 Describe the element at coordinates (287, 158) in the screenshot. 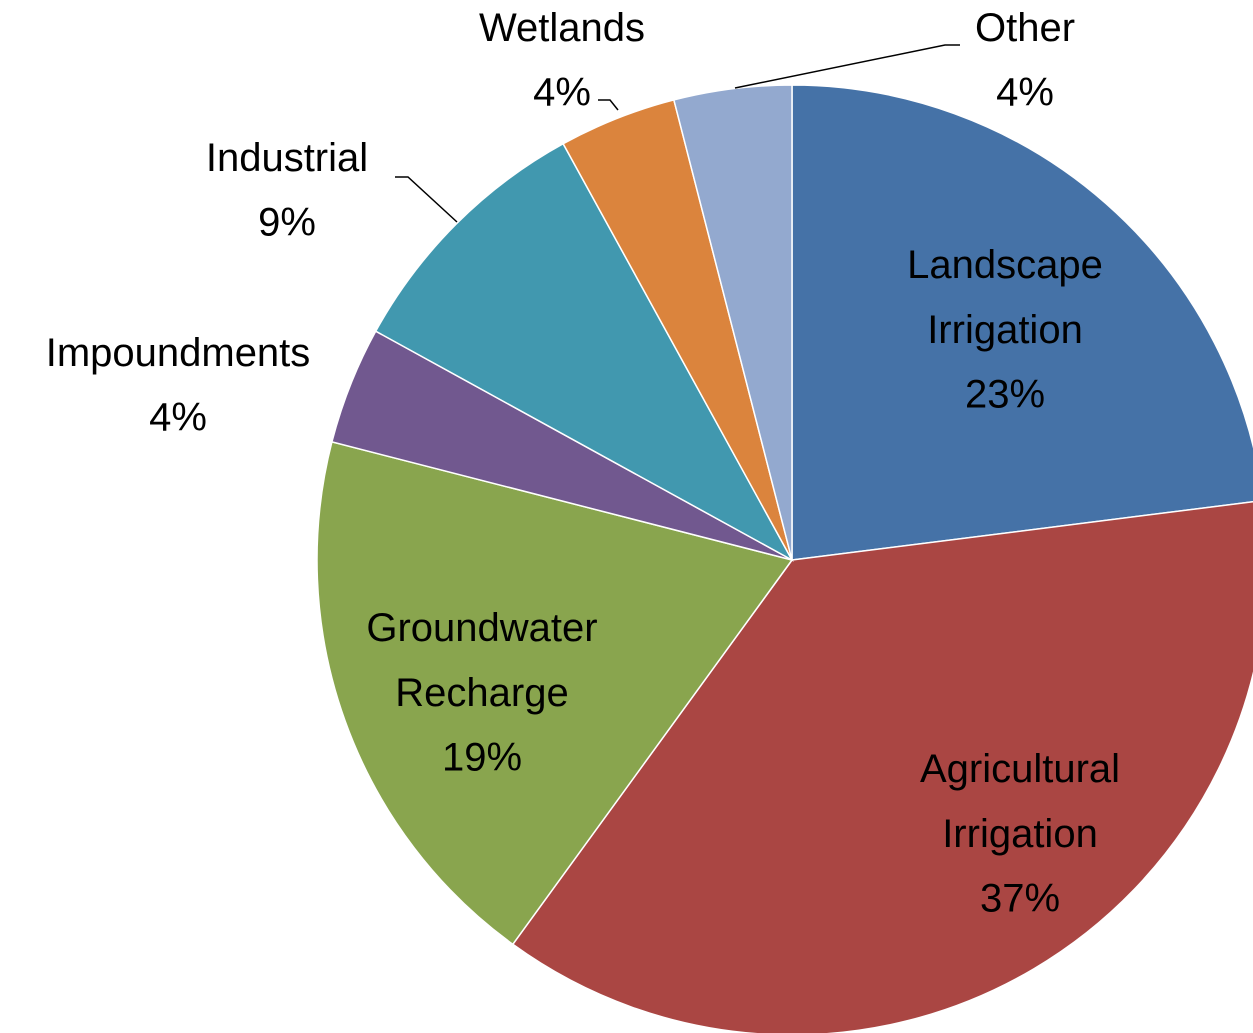

I see `slice-label: Industrial` at that location.